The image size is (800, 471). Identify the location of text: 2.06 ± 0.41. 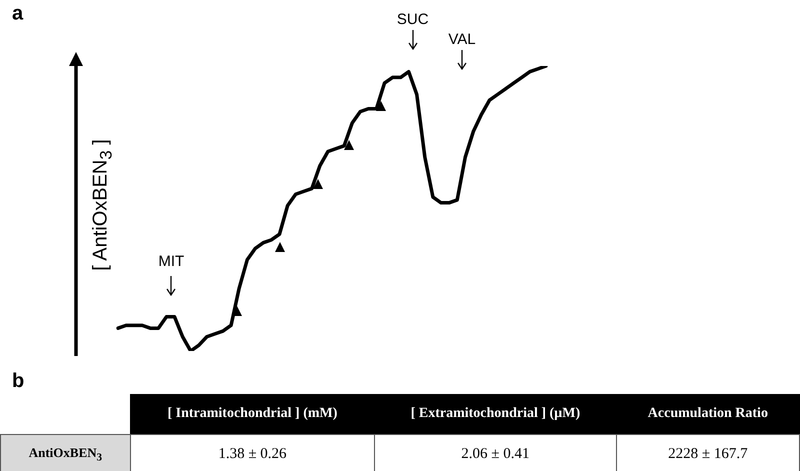
(495, 454).